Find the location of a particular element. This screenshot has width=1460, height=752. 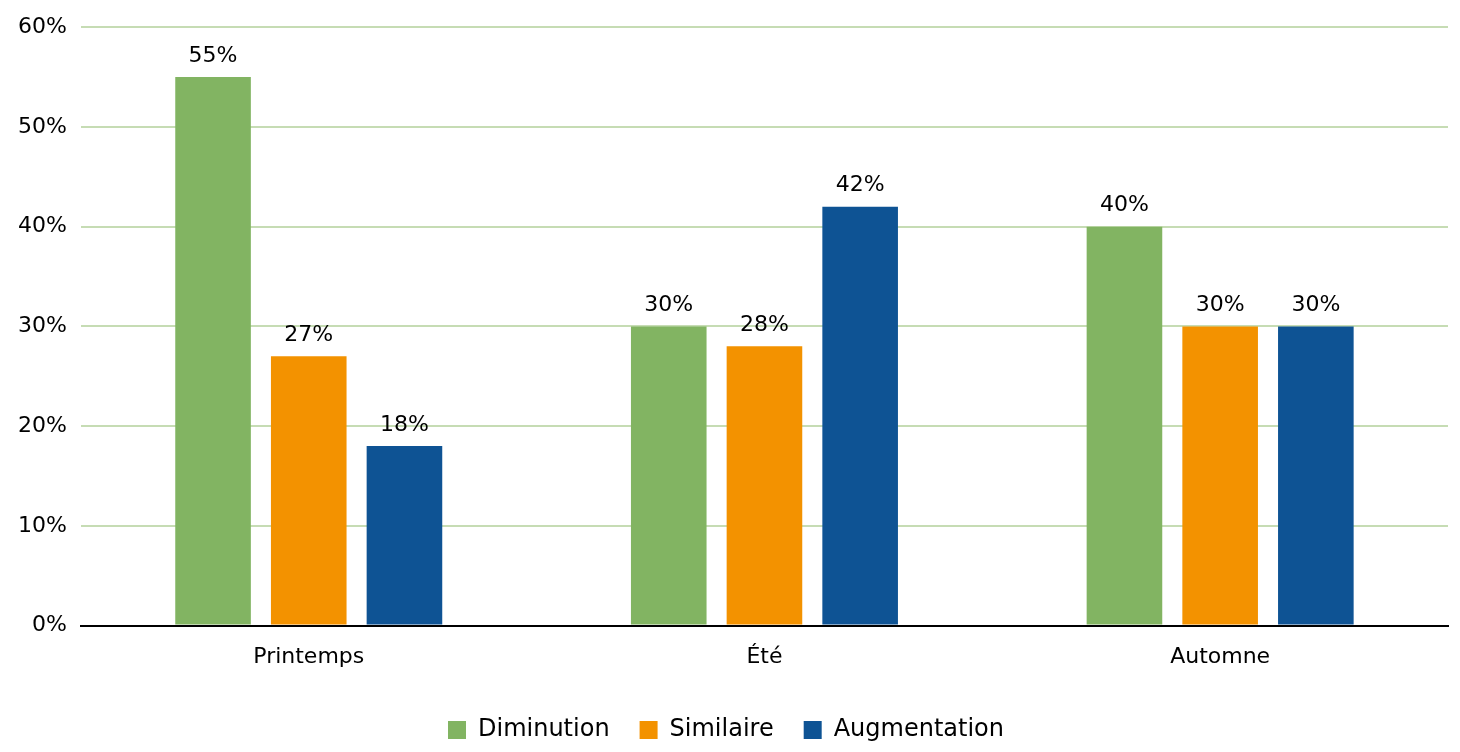

legend-label: Diminution is located at coordinates (544, 728).